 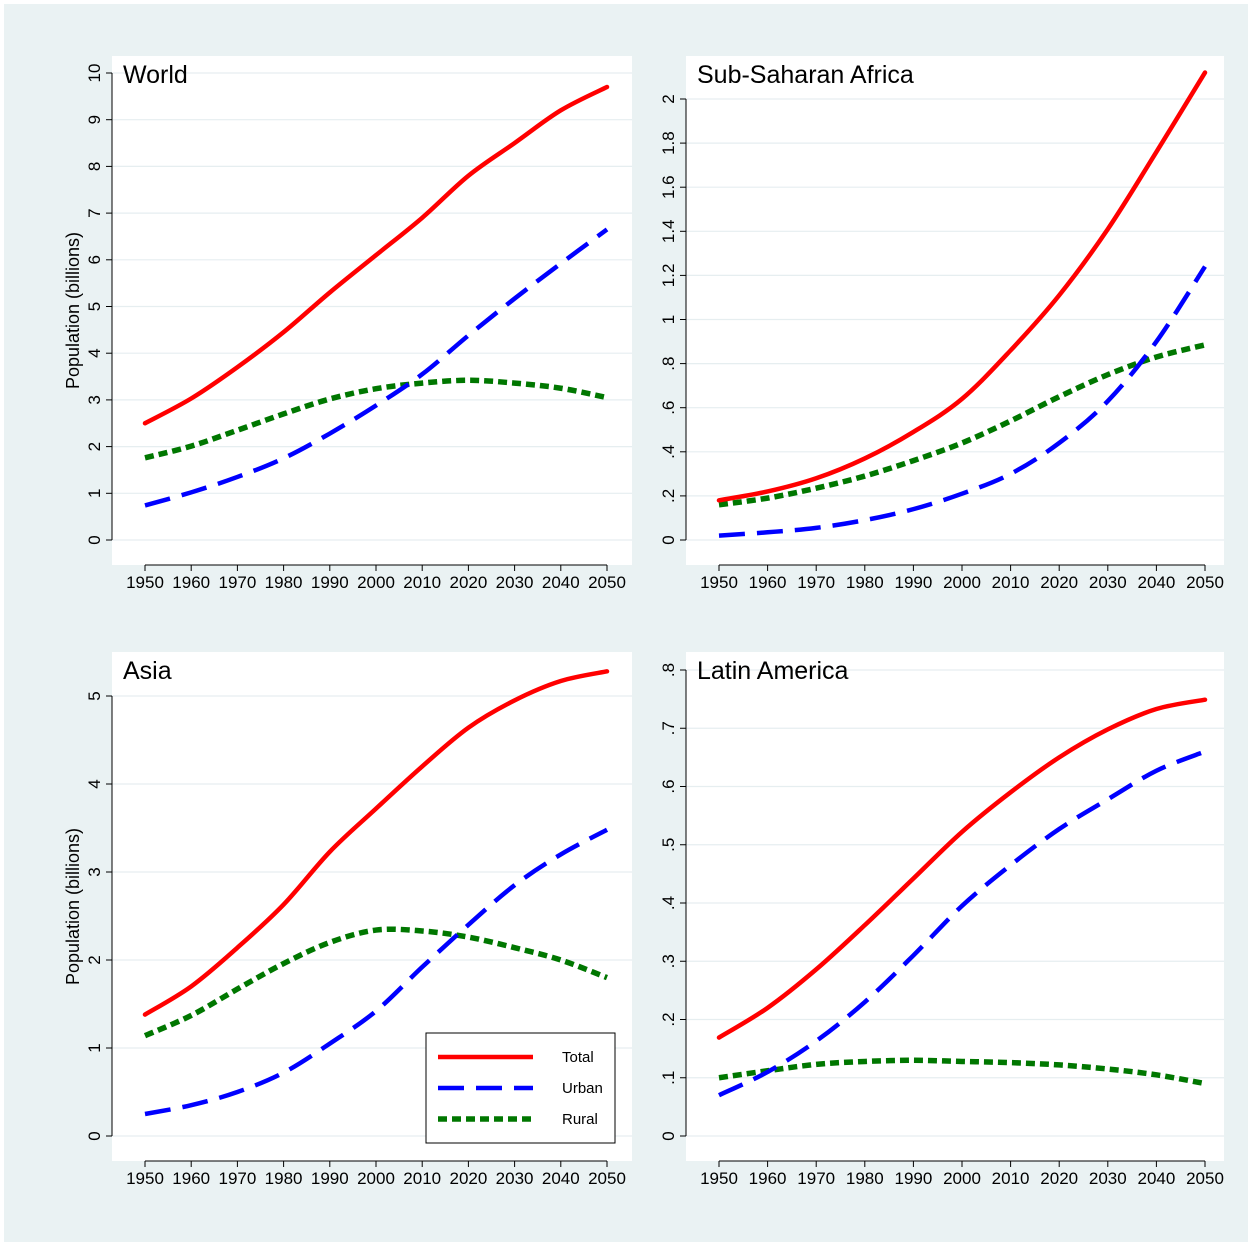 What do you see at coordinates (668, 276) in the screenshot?
I see `y-tick-label: 1.2` at bounding box center [668, 276].